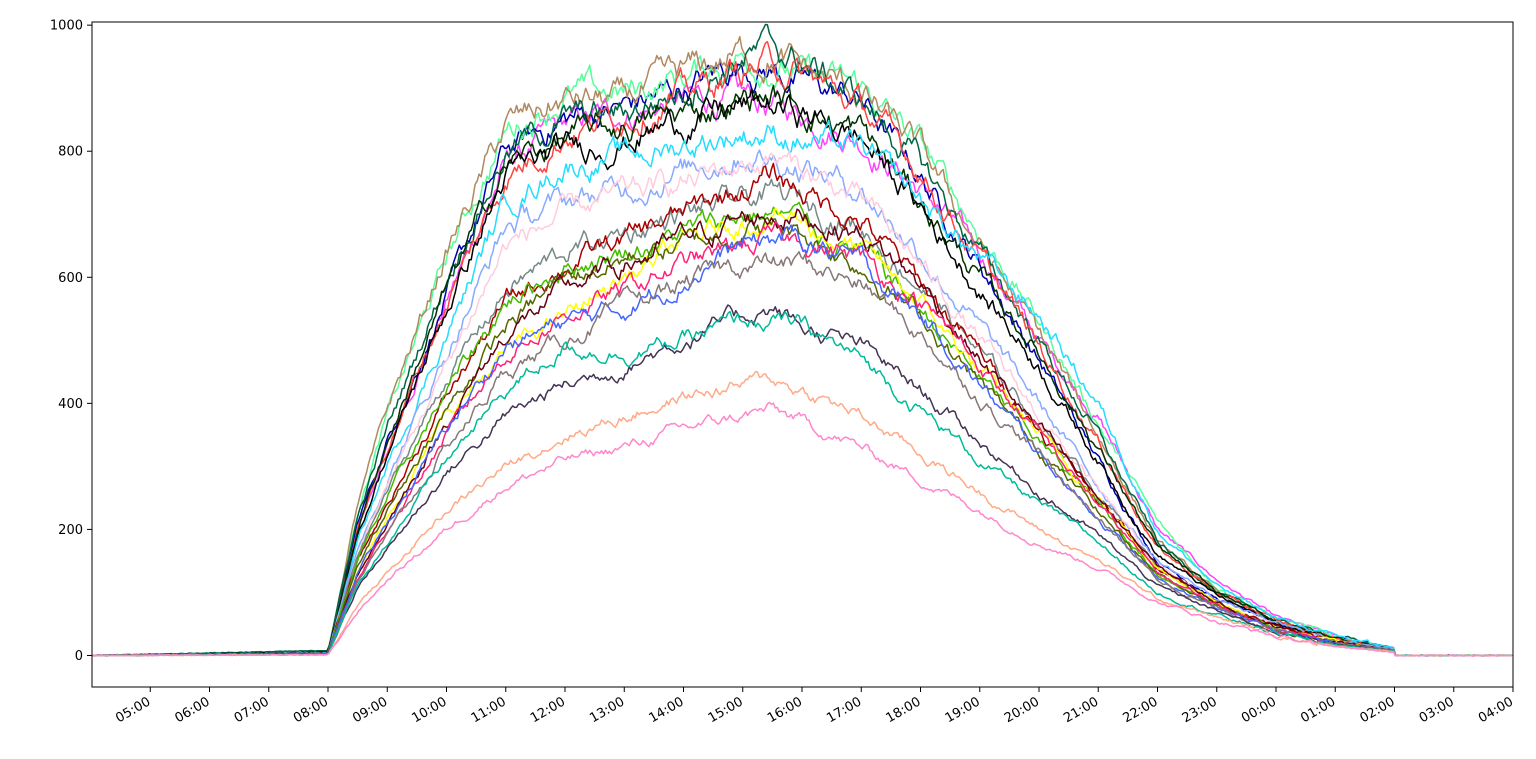 Image resolution: width=1536 pixels, height=759 pixels. Describe the element at coordinates (370, 710) in the screenshot. I see `x-tick-label: 09:00` at that location.